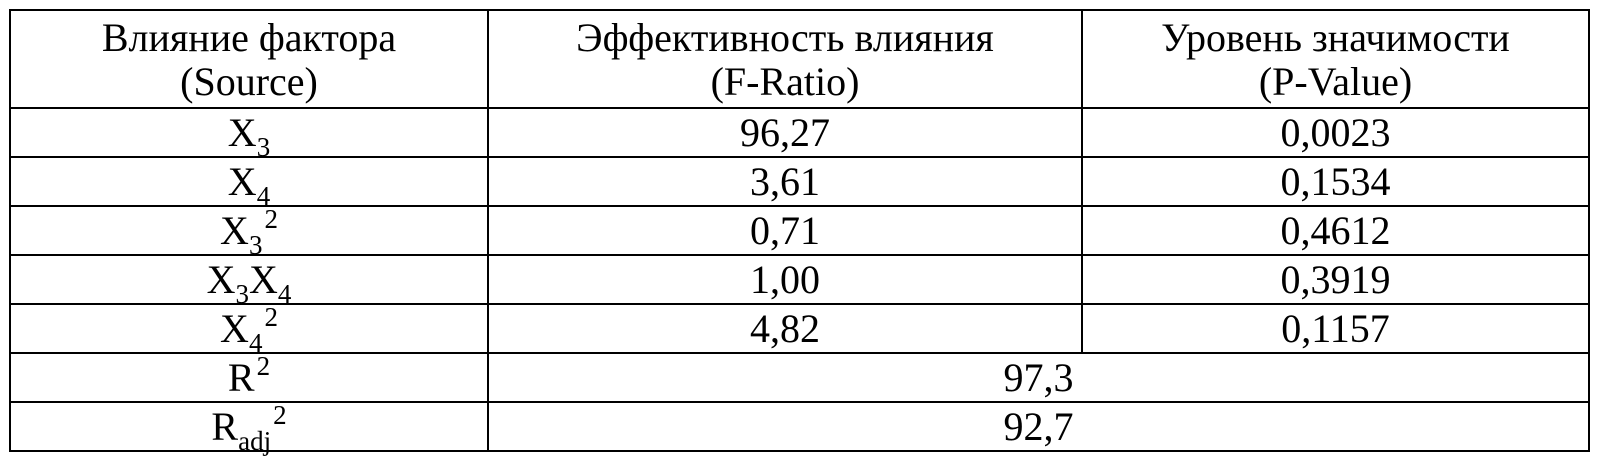 This screenshot has height=475, width=1597. I want to click on summary-row-r2-adj: Radj2 92,7, so click(799, 426).